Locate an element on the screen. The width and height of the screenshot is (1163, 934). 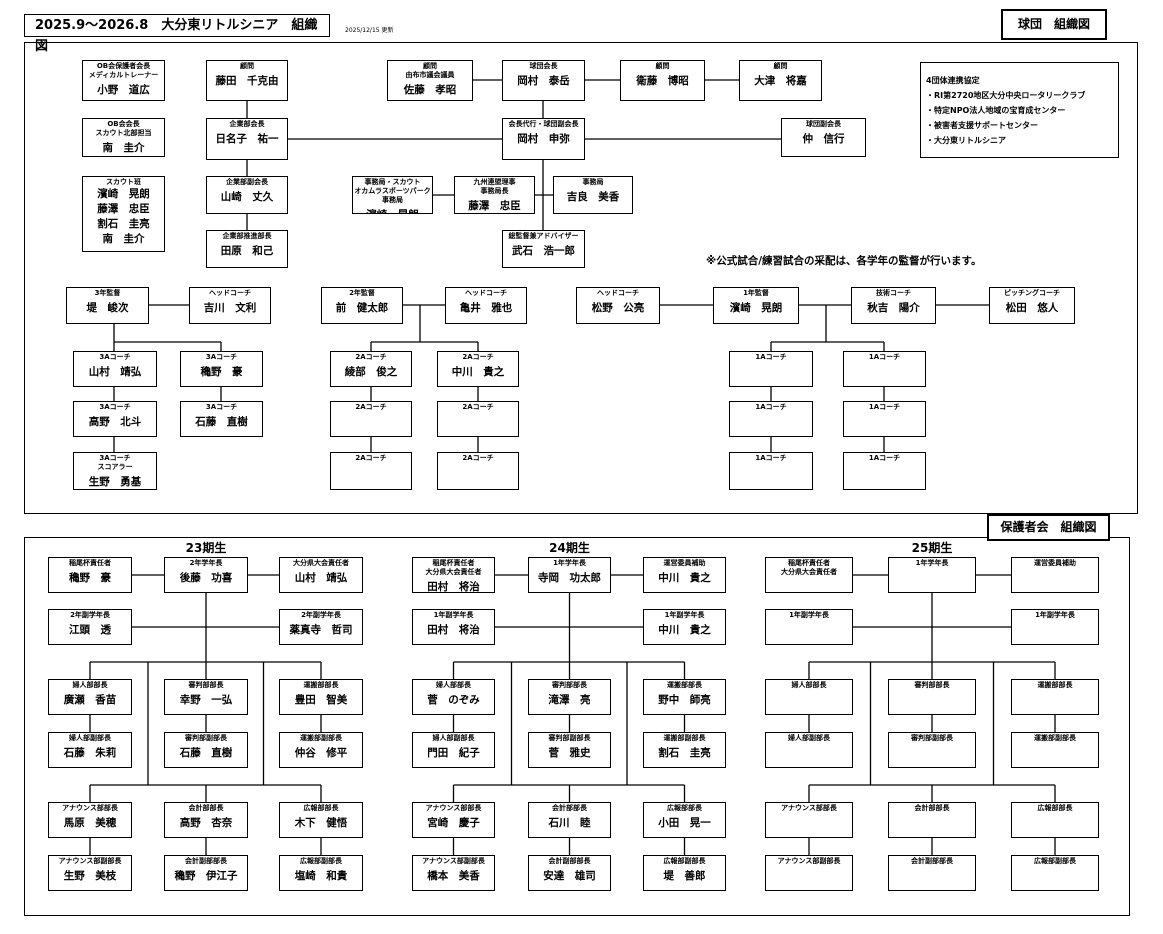
position-title: 婦人部部長 is located at coordinates (809, 685).